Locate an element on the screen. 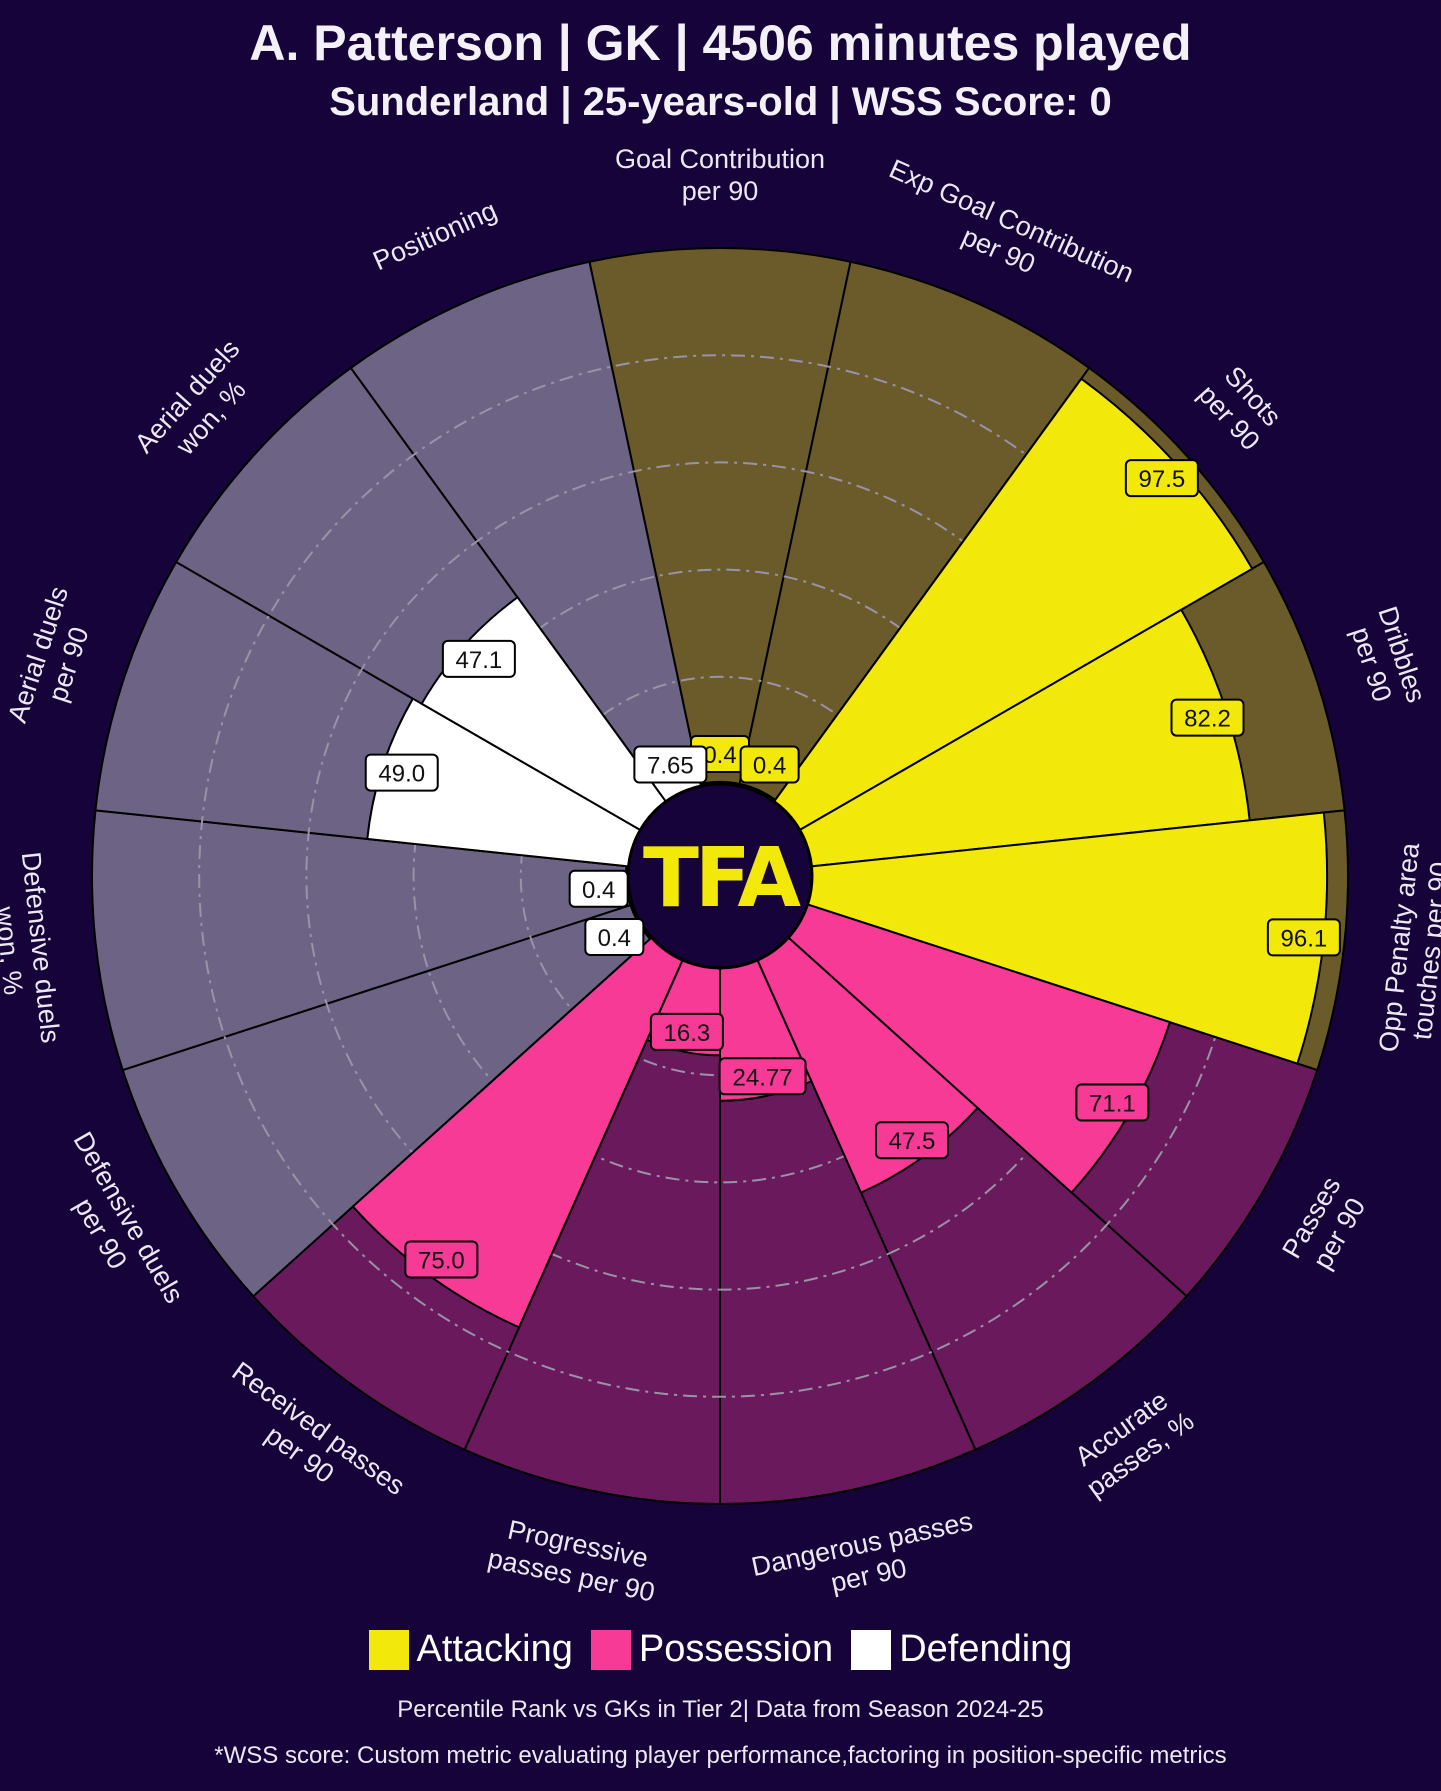 This screenshot has height=1791, width=1441. metric-label-line: Goal Contribution is located at coordinates (720, 159).